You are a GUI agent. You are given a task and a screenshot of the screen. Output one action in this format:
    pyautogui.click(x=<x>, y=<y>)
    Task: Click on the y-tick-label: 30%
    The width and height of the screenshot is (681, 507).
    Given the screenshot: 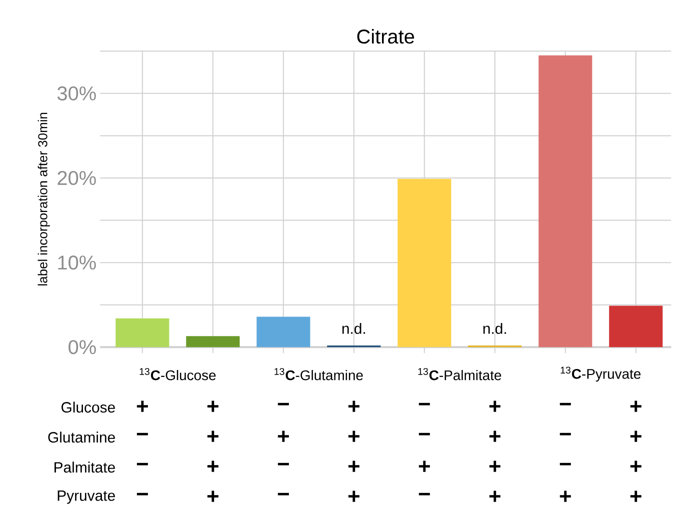 What is the action you would take?
    pyautogui.click(x=76, y=93)
    